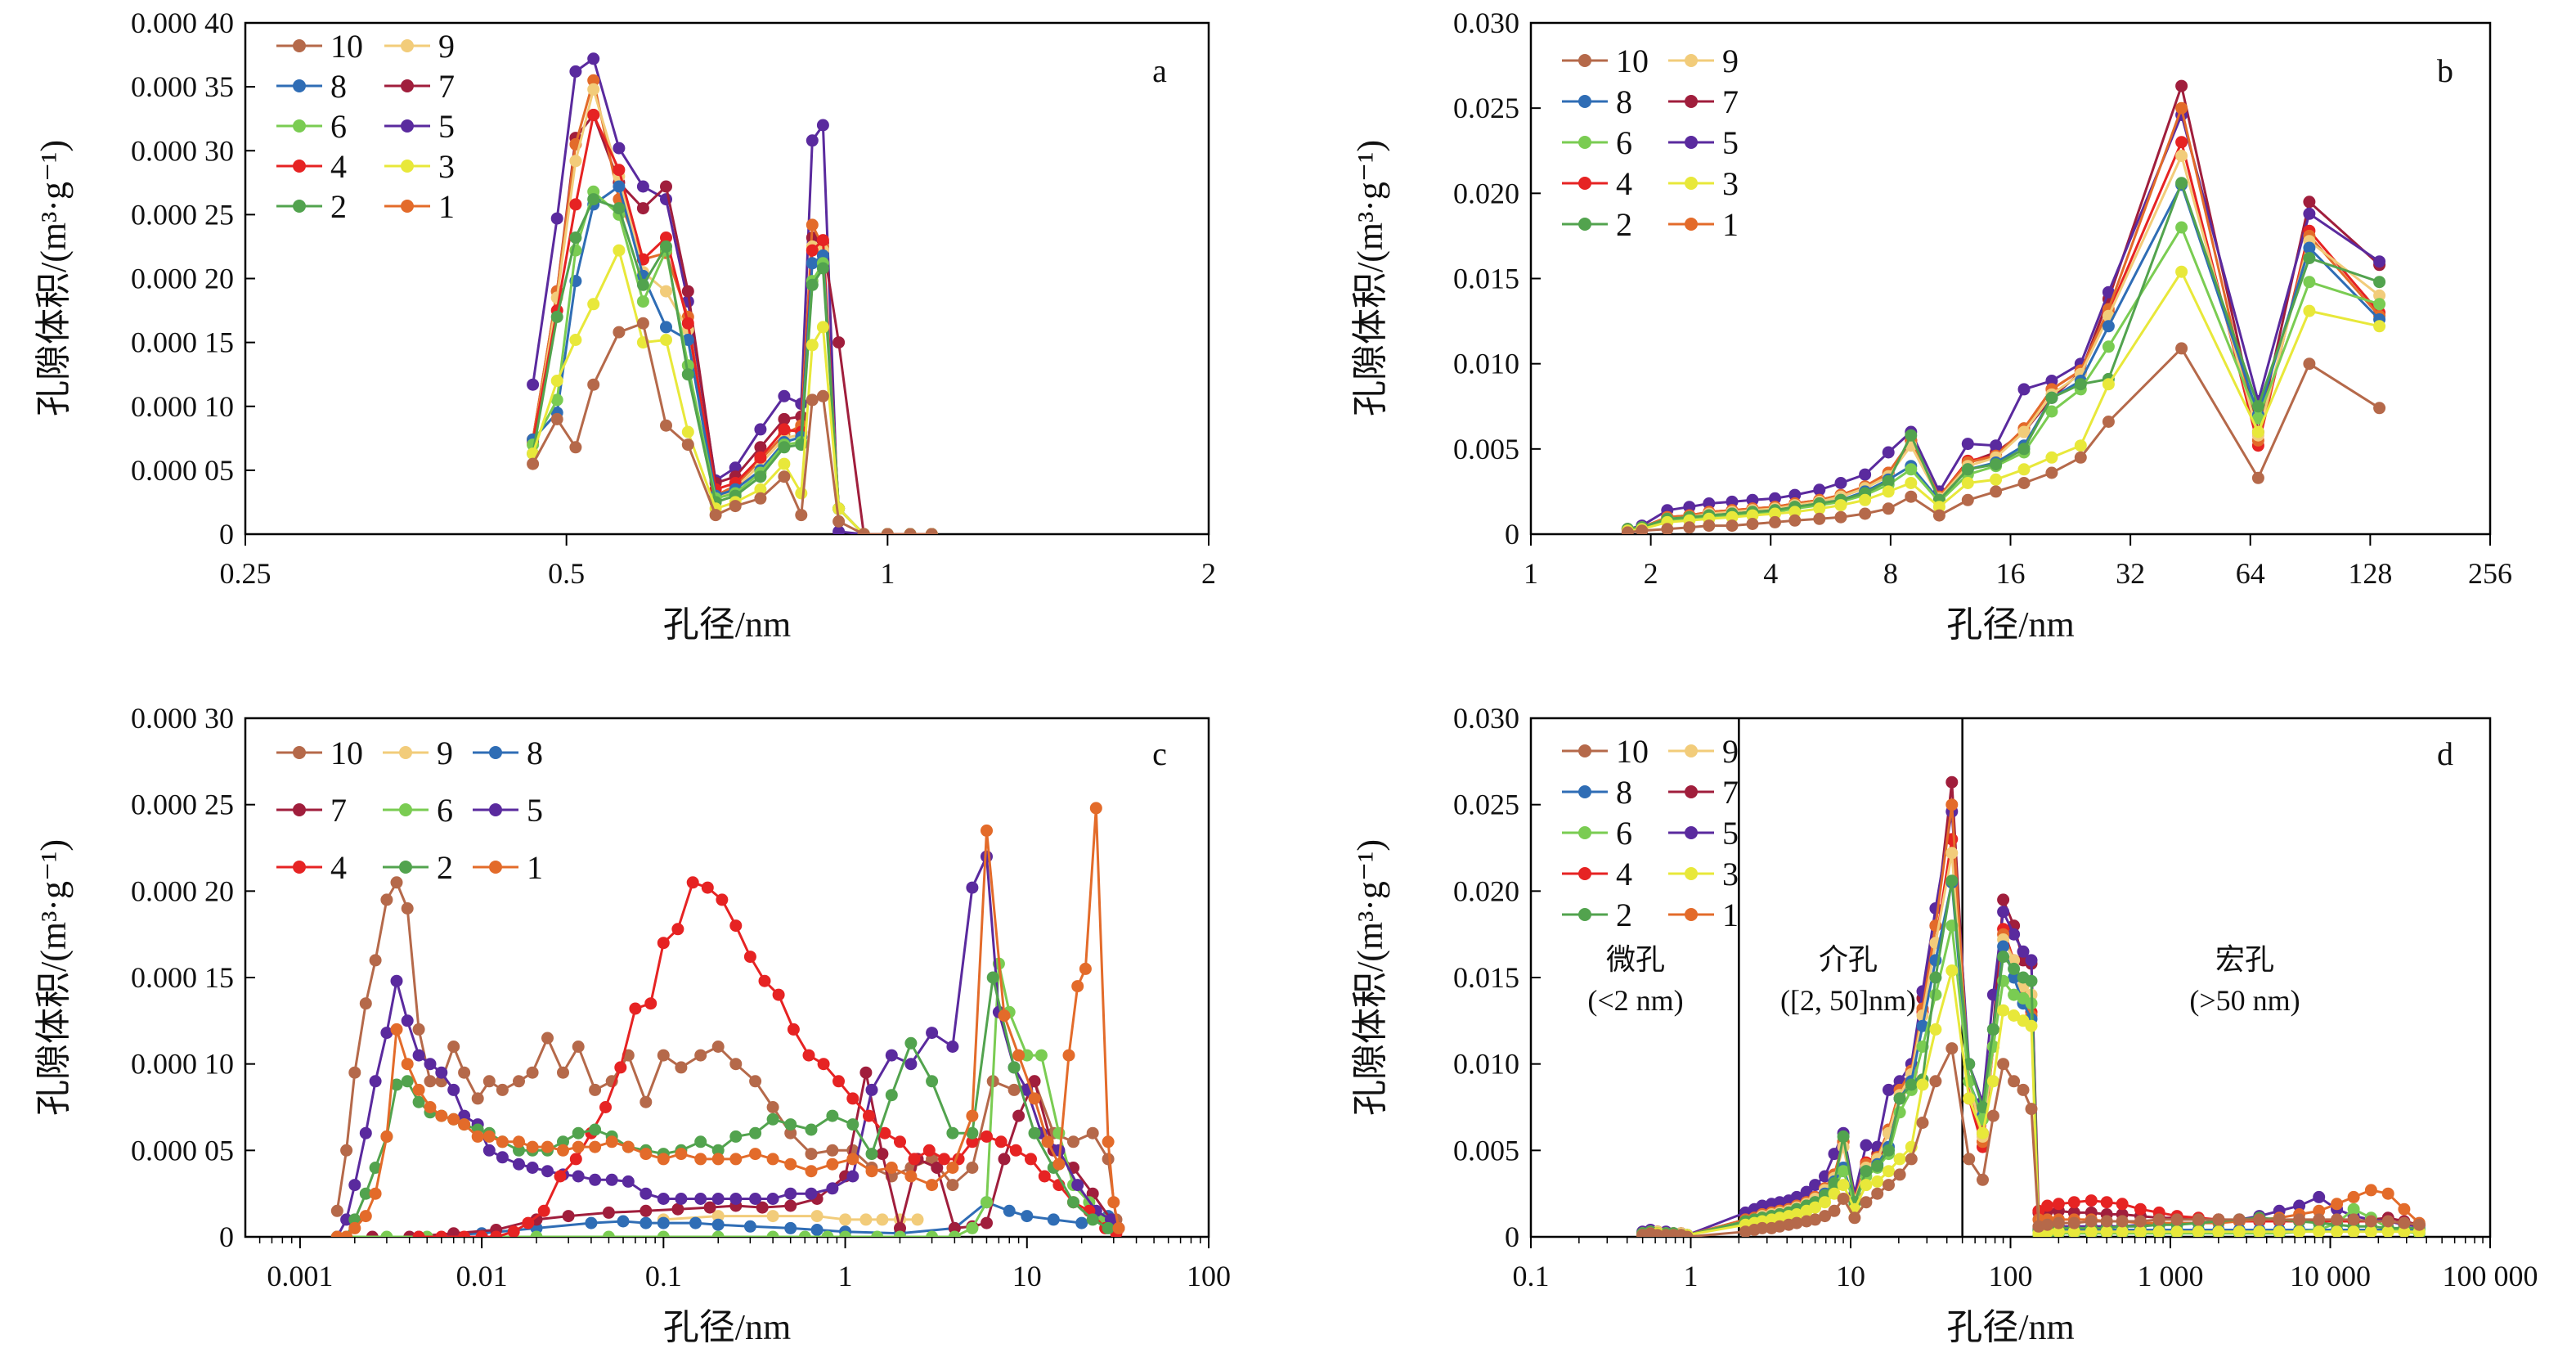 This screenshot has height=1371, width=2576. What do you see at coordinates (2330, 1276) in the screenshot?
I see `x-tick-label-d-5: 10 000` at bounding box center [2330, 1276].